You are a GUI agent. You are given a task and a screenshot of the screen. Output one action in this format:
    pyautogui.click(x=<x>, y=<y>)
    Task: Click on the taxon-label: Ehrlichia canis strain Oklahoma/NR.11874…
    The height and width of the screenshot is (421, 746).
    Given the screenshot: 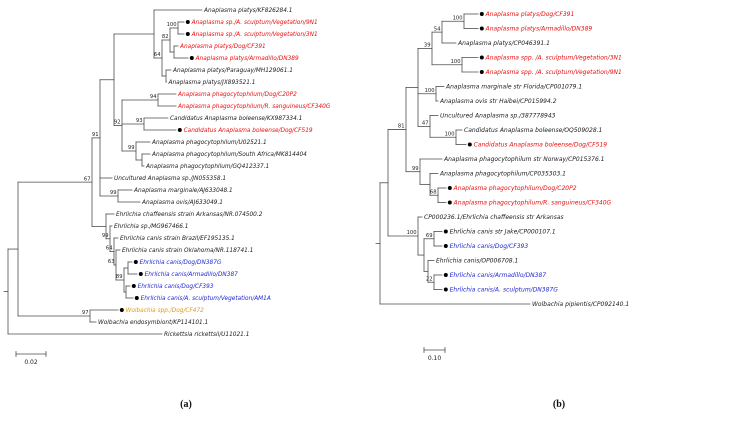 What is the action you would take?
    pyautogui.click(x=187, y=251)
    